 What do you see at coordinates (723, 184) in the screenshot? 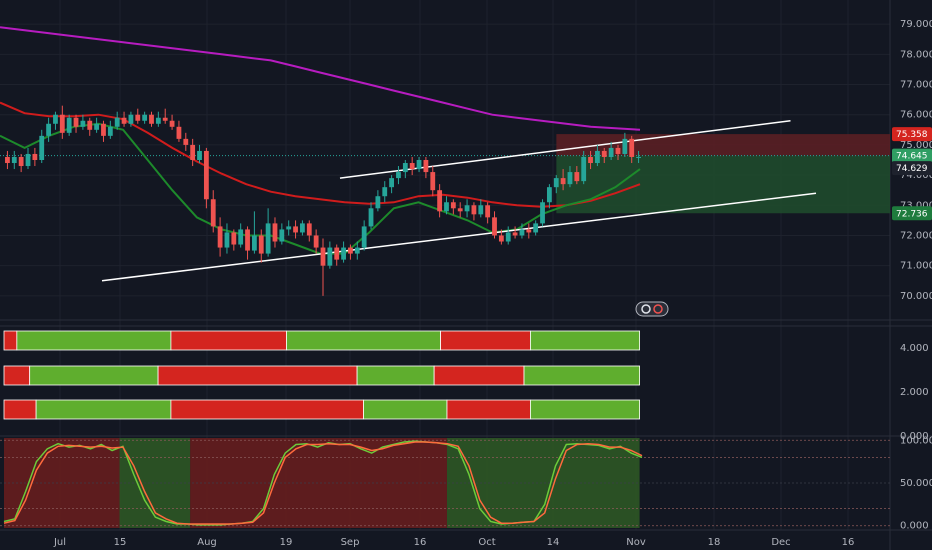
I see `take-profit-zone` at bounding box center [723, 184].